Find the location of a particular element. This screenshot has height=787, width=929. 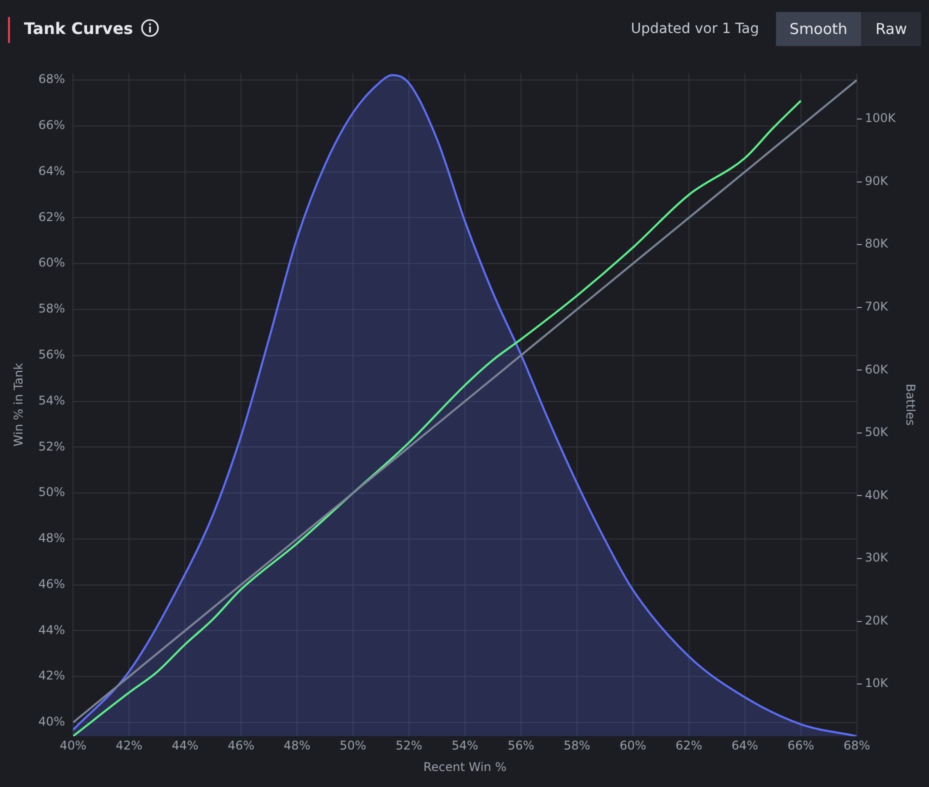

x-tick-label: 68% is located at coordinates (856, 745).